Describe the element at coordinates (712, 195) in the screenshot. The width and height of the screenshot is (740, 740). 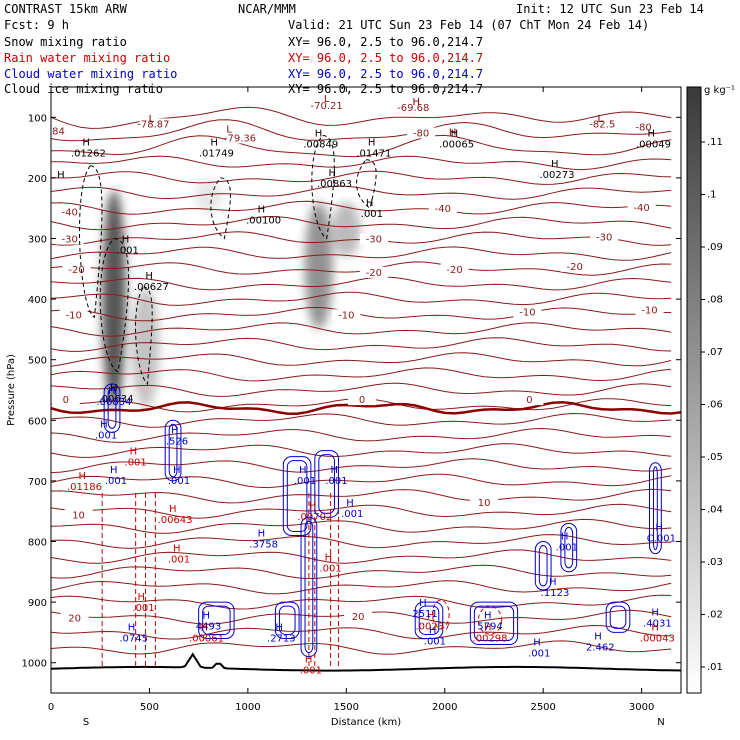
I see `colorbar-tick-label: .1` at that location.